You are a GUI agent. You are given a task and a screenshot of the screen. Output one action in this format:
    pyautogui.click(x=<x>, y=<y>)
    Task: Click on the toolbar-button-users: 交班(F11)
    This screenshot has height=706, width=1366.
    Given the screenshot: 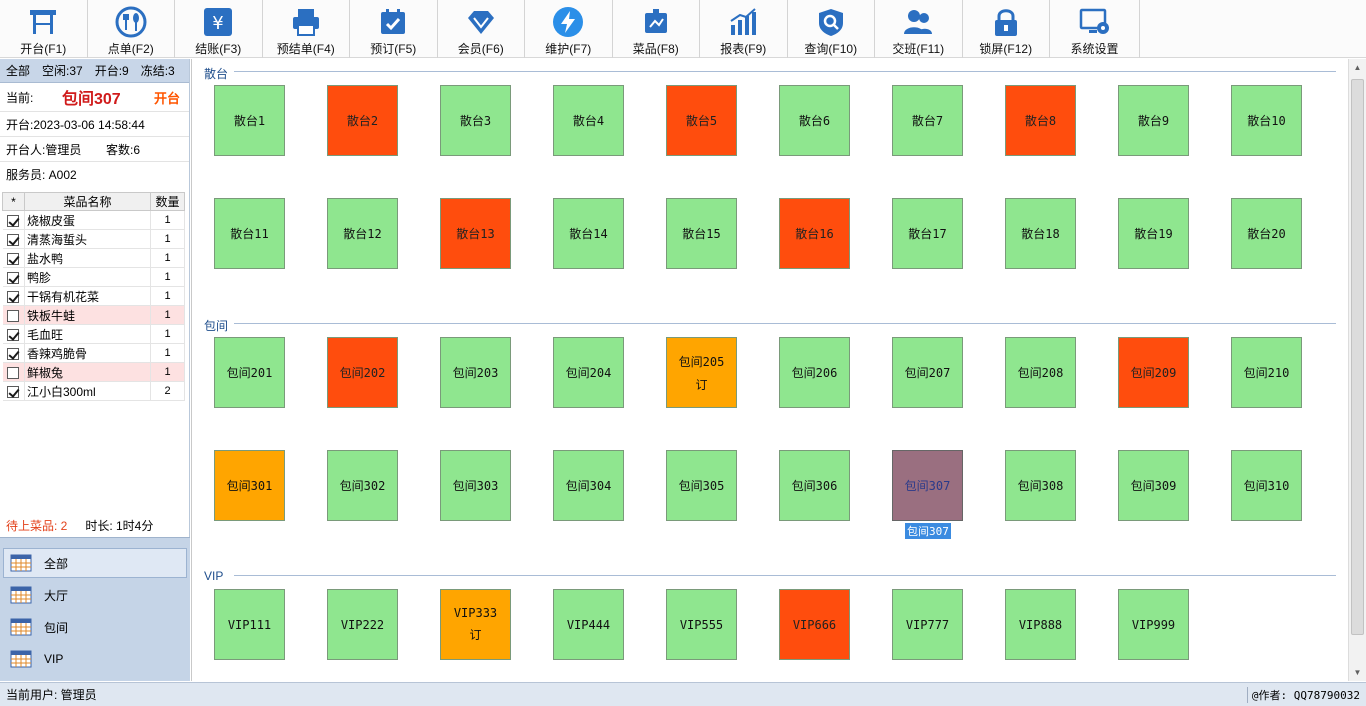 What is the action you would take?
    pyautogui.click(x=919, y=29)
    